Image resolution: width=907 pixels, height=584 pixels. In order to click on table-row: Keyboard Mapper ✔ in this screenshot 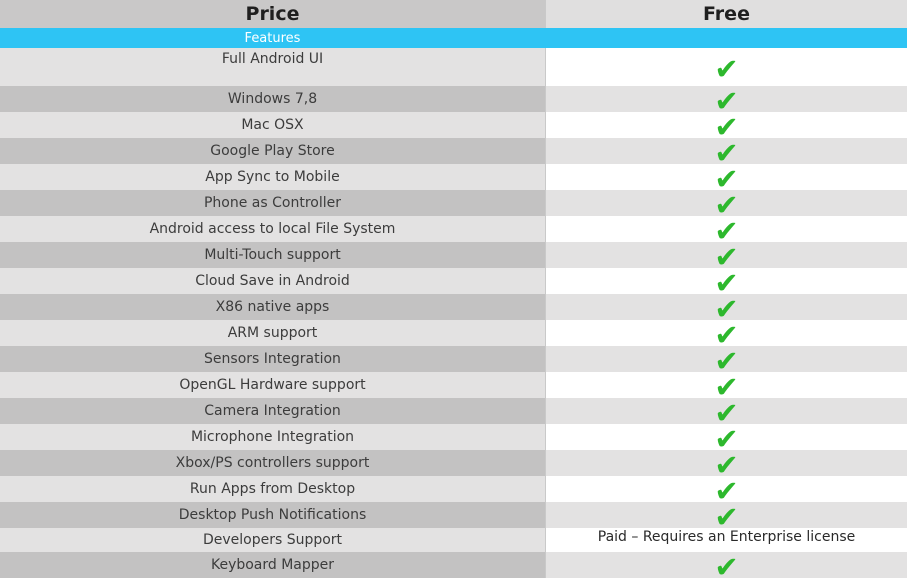, I will do `click(453, 566)`.